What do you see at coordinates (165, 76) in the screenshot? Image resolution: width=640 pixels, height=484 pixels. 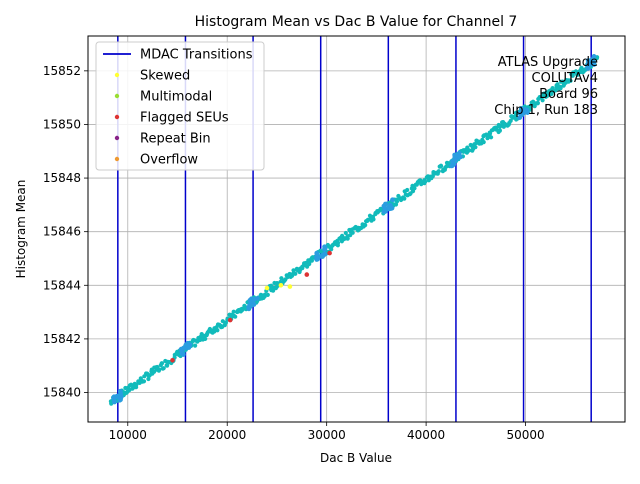 I see `legend-label: Skewed` at bounding box center [165, 76].